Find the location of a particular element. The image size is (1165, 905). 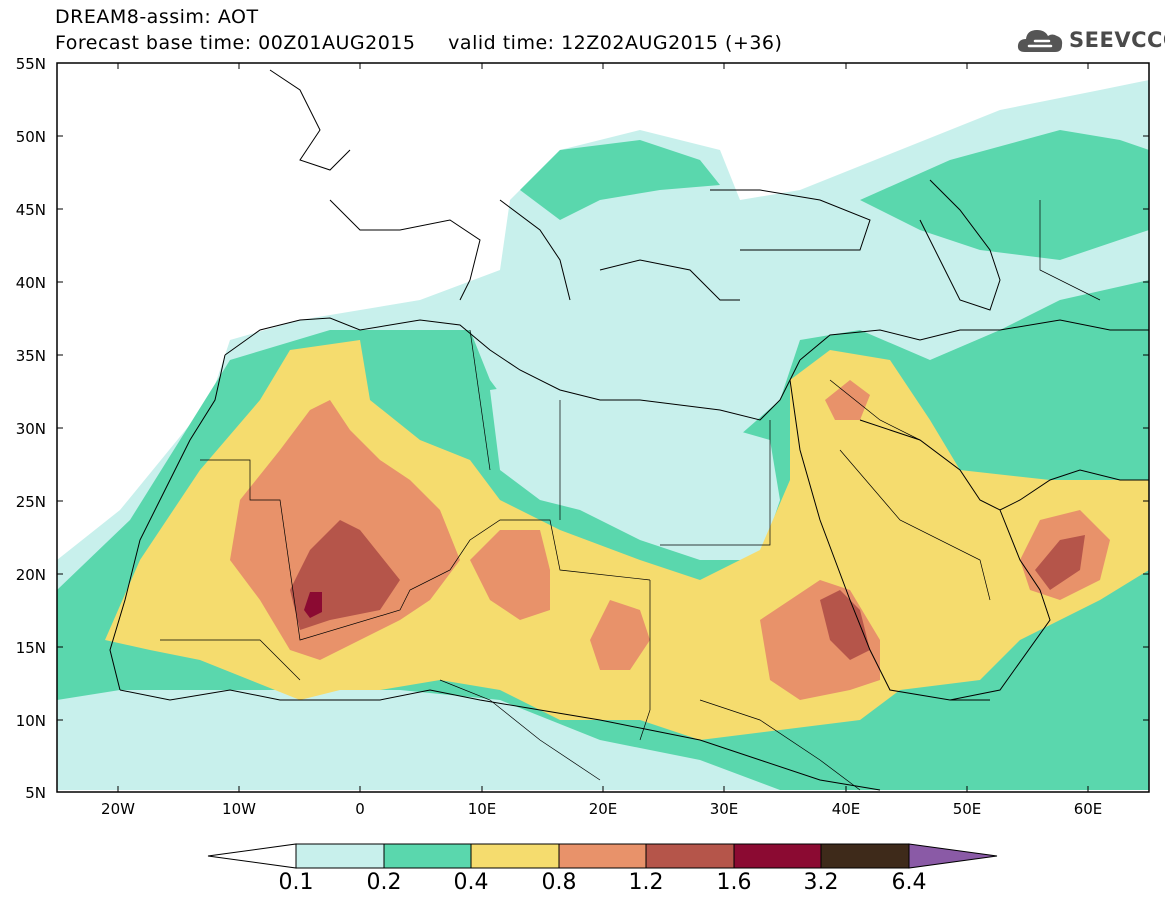

colorbar-label: 0.2 is located at coordinates (384, 882).